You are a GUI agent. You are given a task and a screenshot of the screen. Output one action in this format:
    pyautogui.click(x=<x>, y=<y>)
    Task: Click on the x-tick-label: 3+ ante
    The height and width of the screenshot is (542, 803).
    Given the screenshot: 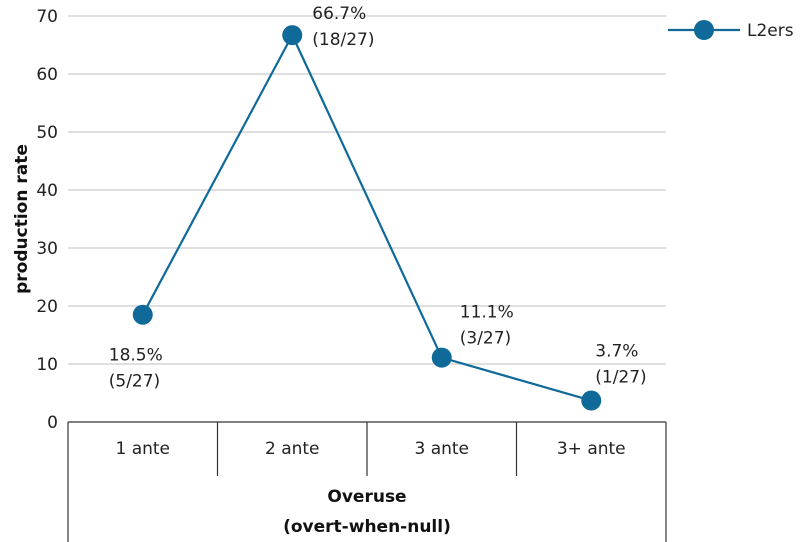 What is the action you would take?
    pyautogui.click(x=591, y=449)
    